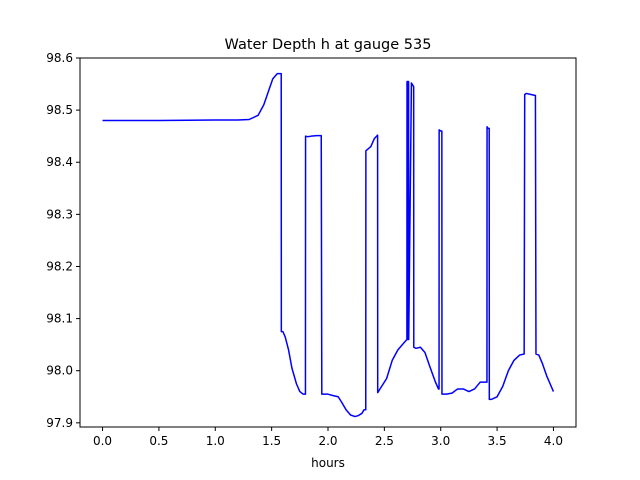  I want to click on x-tick-label: 3.5, so click(497, 441).